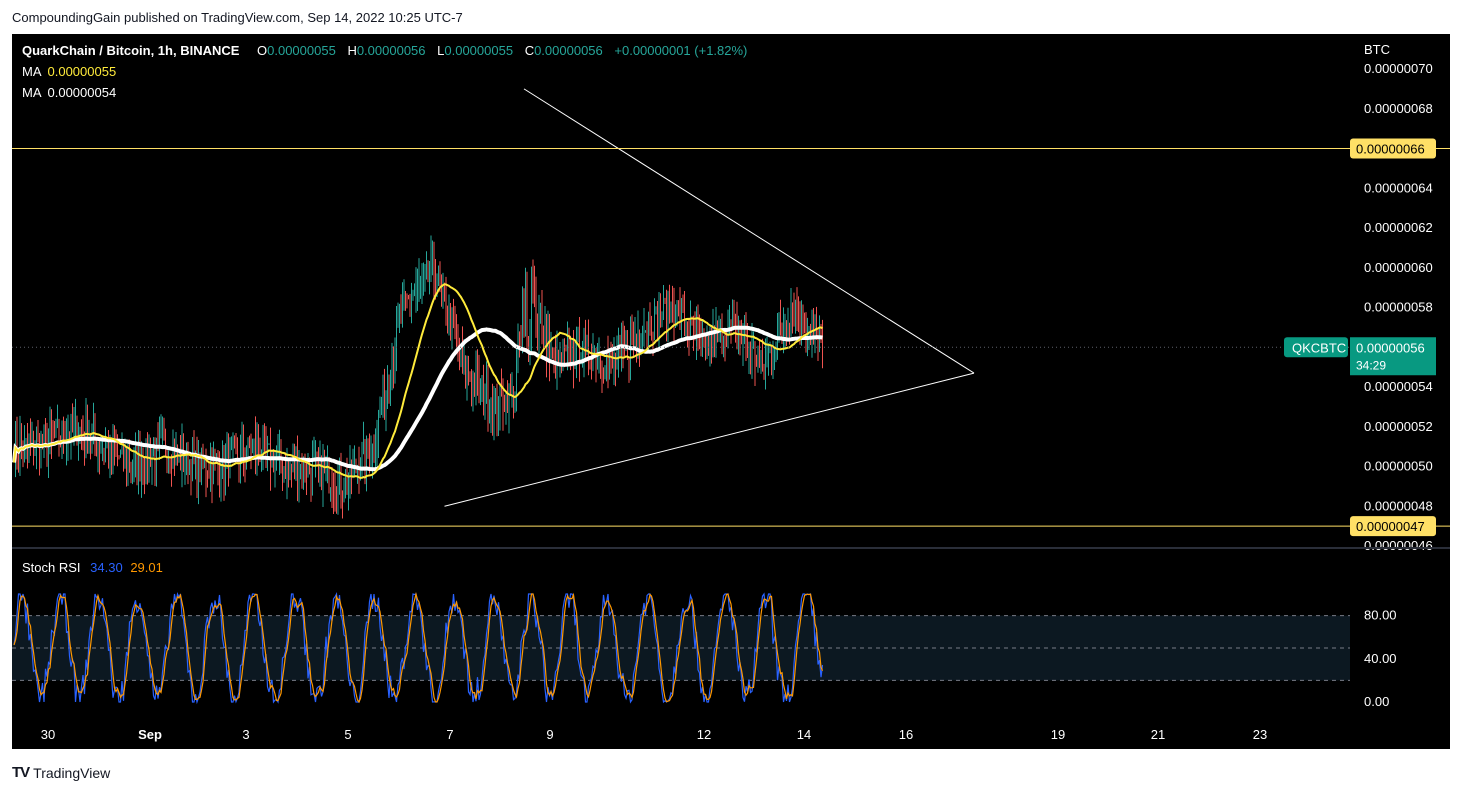  Describe the element at coordinates (131, 50) in the screenshot. I see `legend-symbol: QuarkChain / Bitcoin, 1h, BINANCE` at that location.